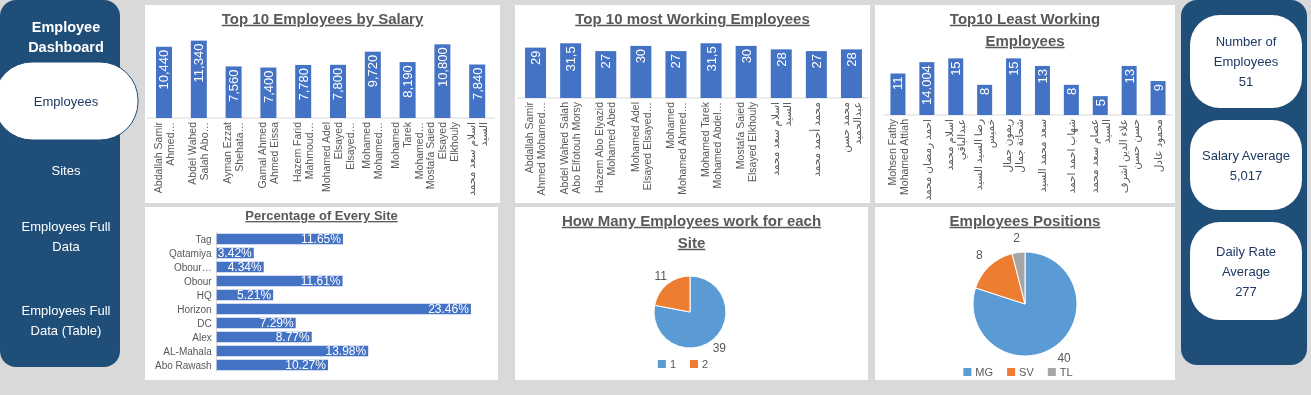 The width and height of the screenshot is (1311, 395). What do you see at coordinates (268, 155) in the screenshot?
I see `x-tick-label: Gamal Ahmed Ahmed Eissa` at bounding box center [268, 155].